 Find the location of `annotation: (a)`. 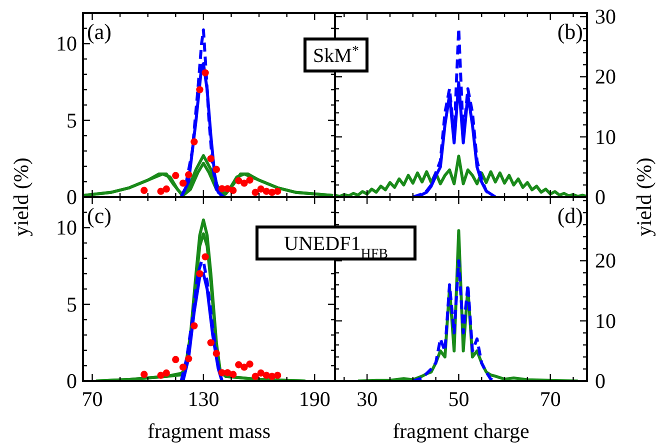

annotation: (a) is located at coordinates (99, 31).